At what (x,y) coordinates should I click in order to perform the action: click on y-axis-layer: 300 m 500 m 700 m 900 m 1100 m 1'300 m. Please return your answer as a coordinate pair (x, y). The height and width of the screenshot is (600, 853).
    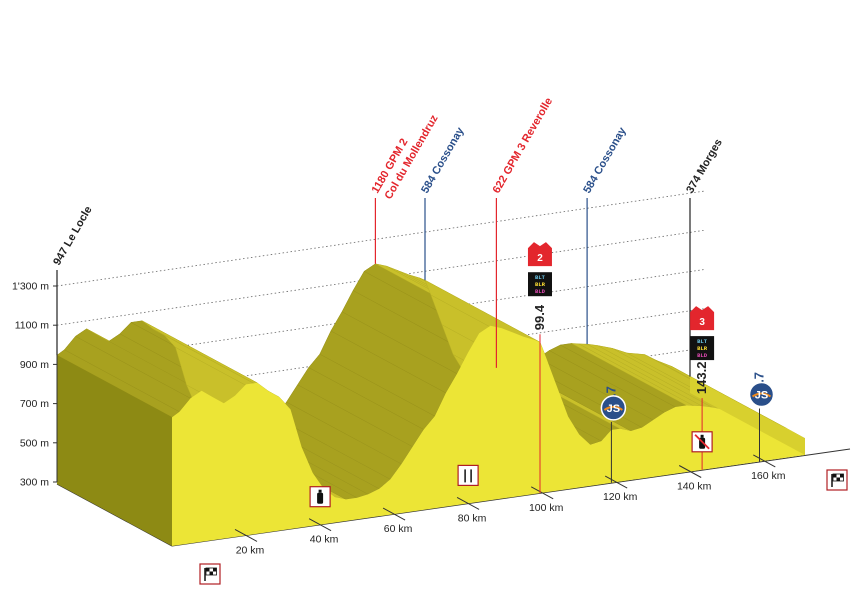
    Looking at the image, I should click on (35, 385).